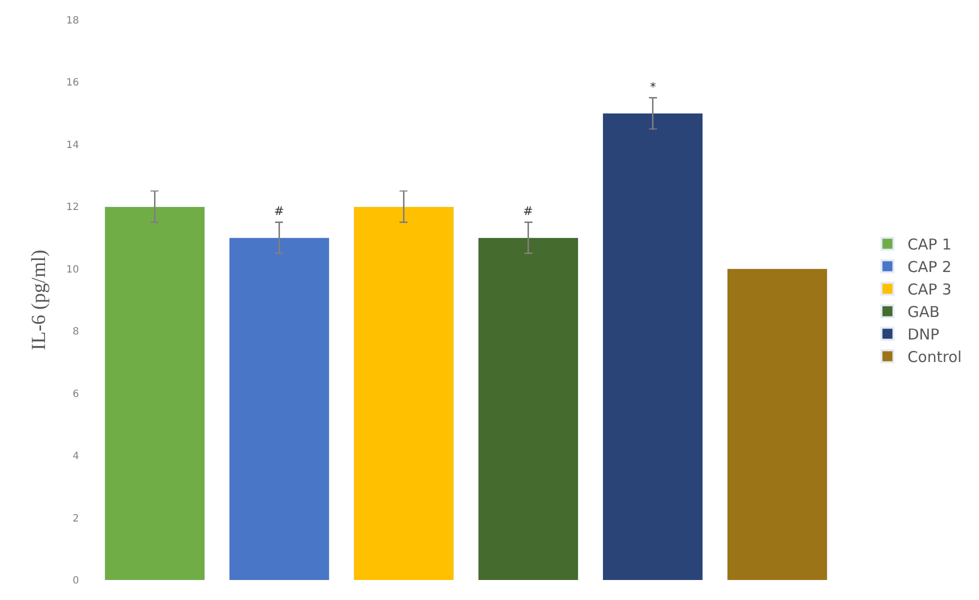 The height and width of the screenshot is (600, 979). I want to click on legend-label: GAB, so click(923, 312).